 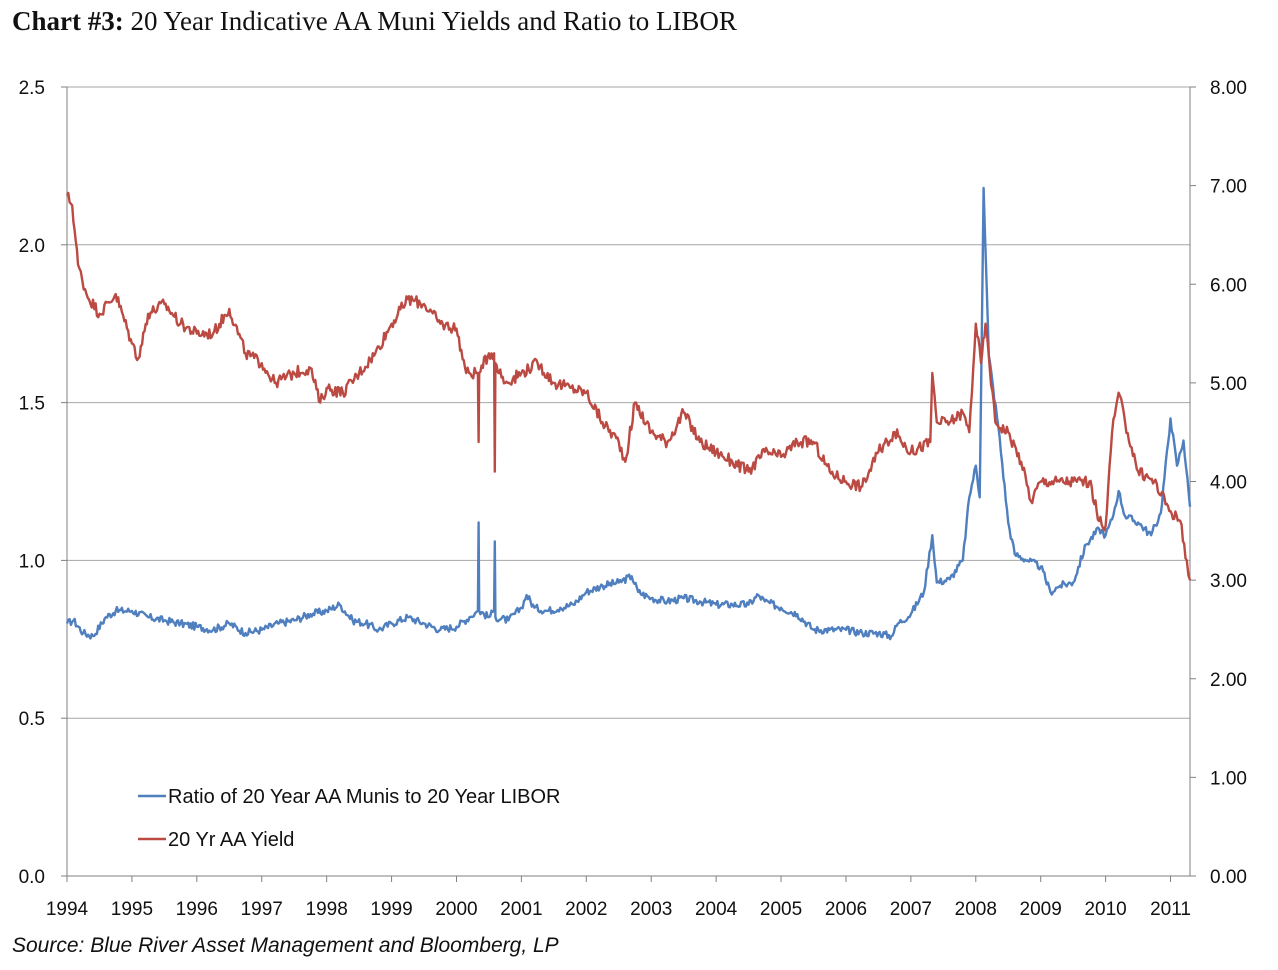 I want to click on y-left-tick-label: 2.0, so click(x=32, y=246).